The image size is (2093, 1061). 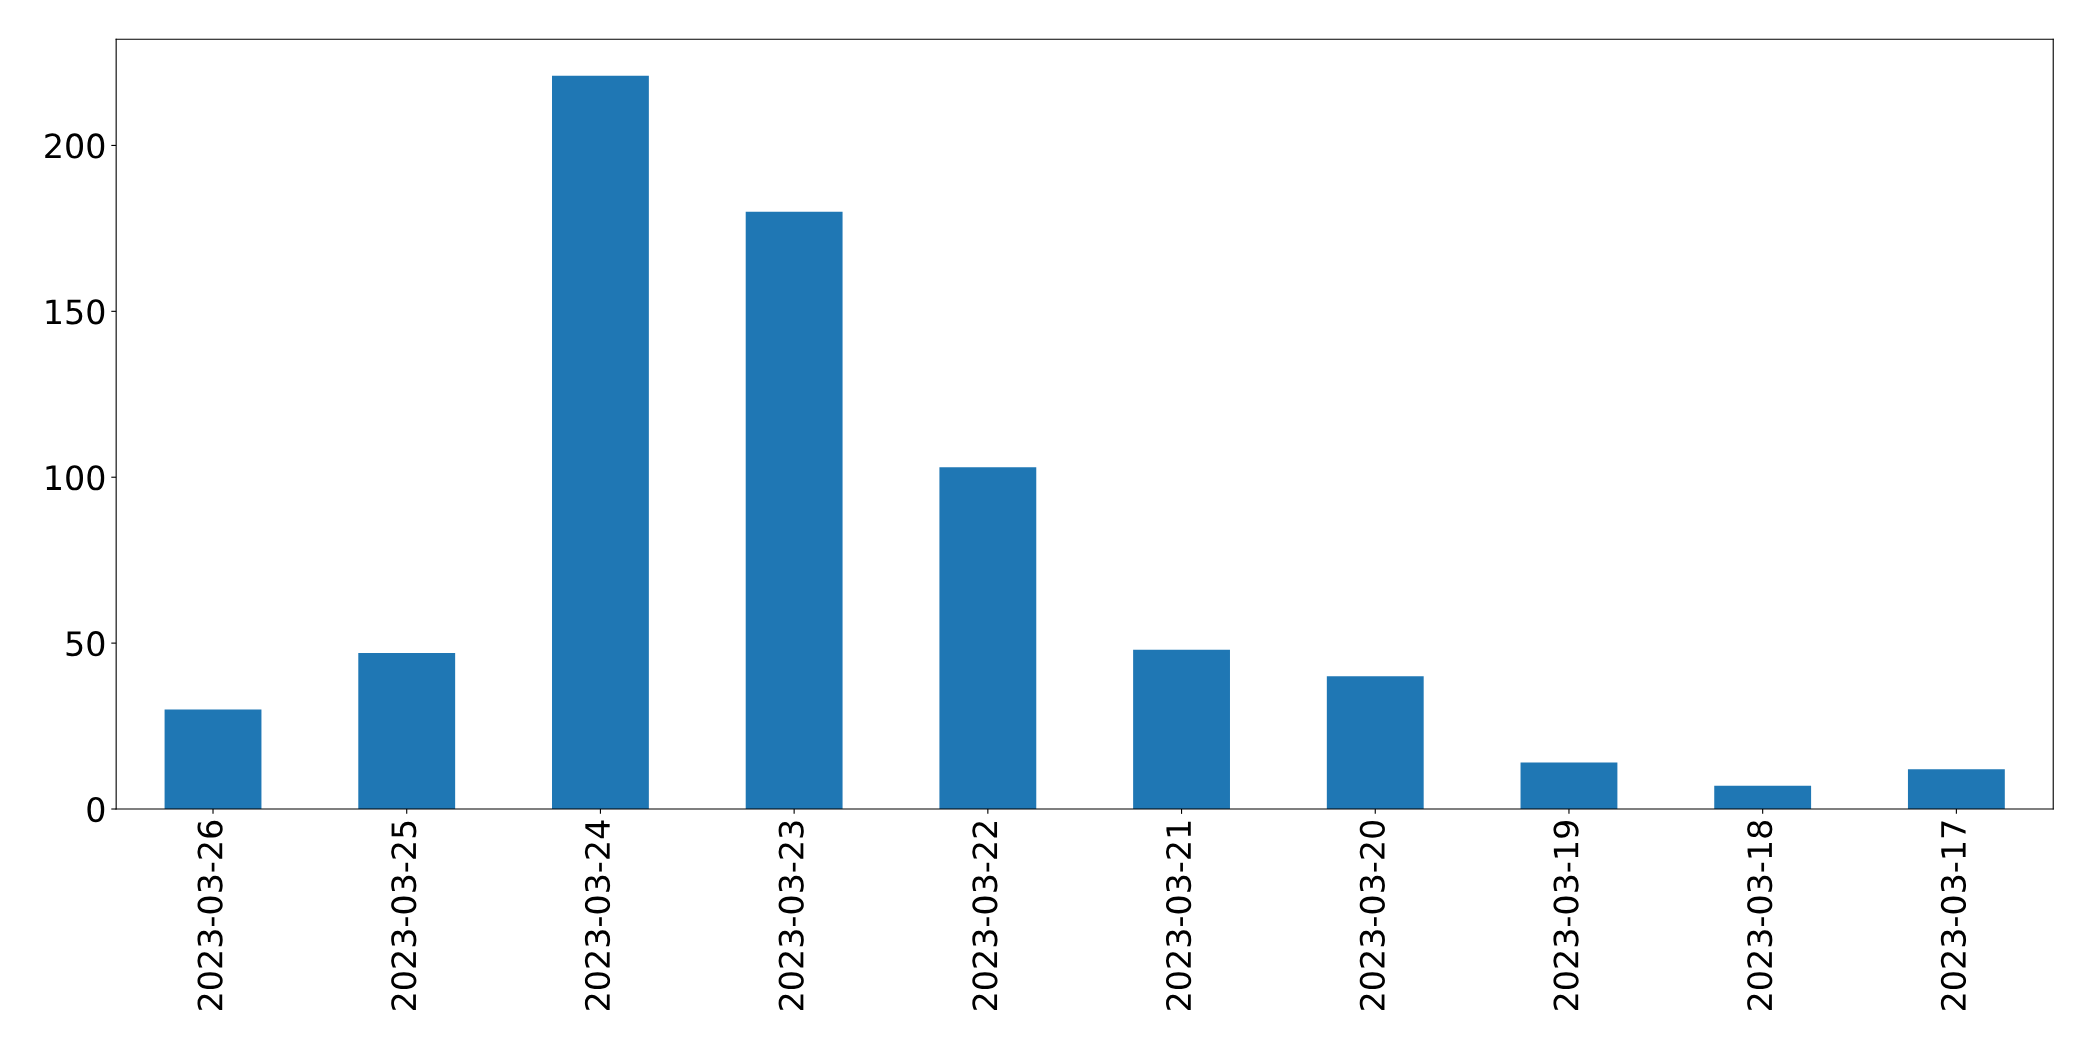 What do you see at coordinates (404, 916) in the screenshot?
I see `x-tick-label: 2023-03-25` at bounding box center [404, 916].